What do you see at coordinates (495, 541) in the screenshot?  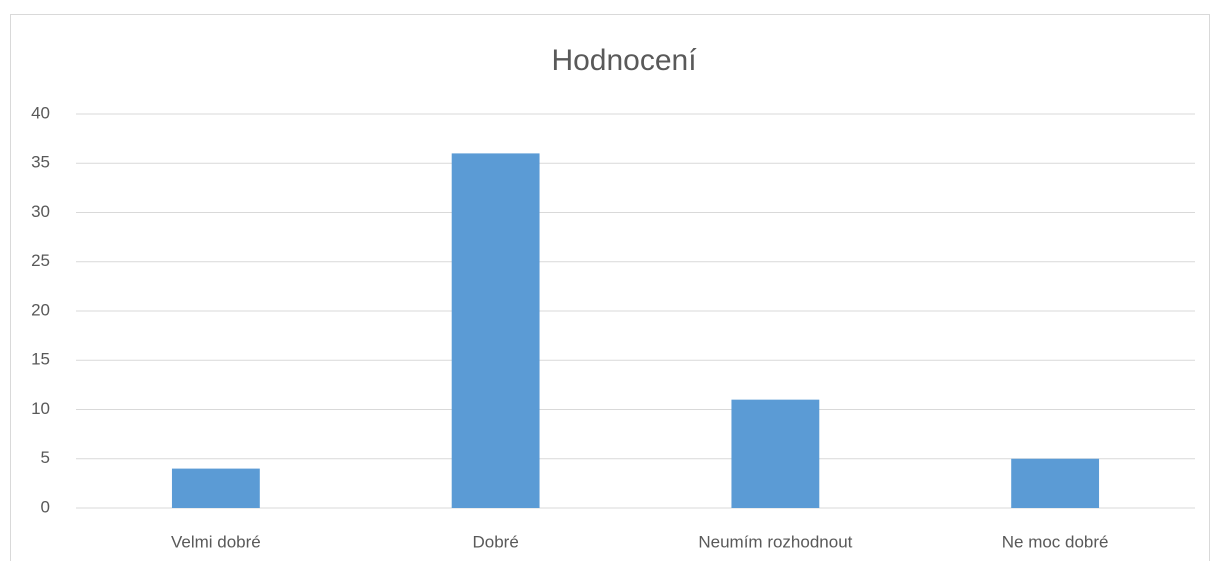 I see `x-tick-label: Dobré` at bounding box center [495, 541].